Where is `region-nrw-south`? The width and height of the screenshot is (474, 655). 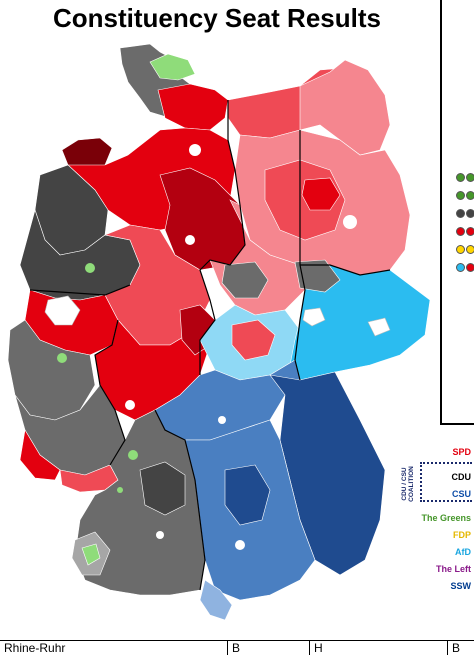
region-nrw-south is located at coordinates (51, 370).